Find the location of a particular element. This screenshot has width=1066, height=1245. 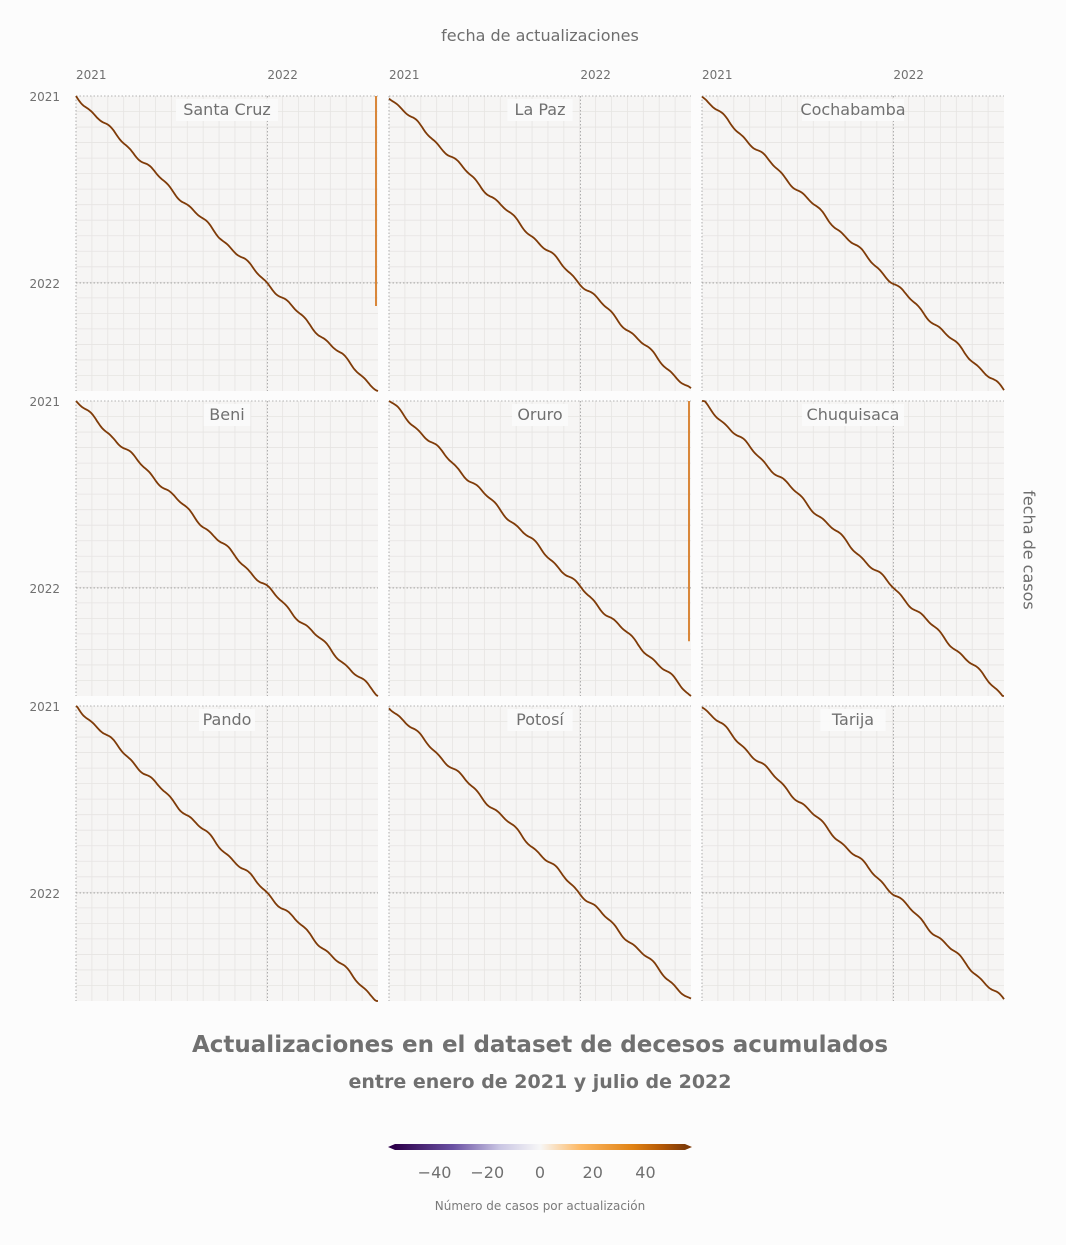

panel-label: Beni is located at coordinates (226, 414).